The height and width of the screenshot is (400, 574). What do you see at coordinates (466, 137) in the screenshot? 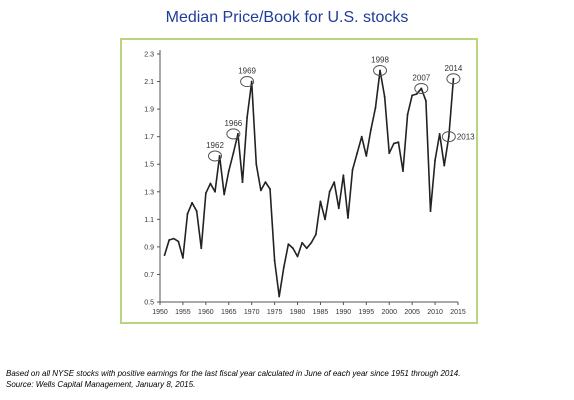
I see `annotation-label: 2013` at bounding box center [466, 137].